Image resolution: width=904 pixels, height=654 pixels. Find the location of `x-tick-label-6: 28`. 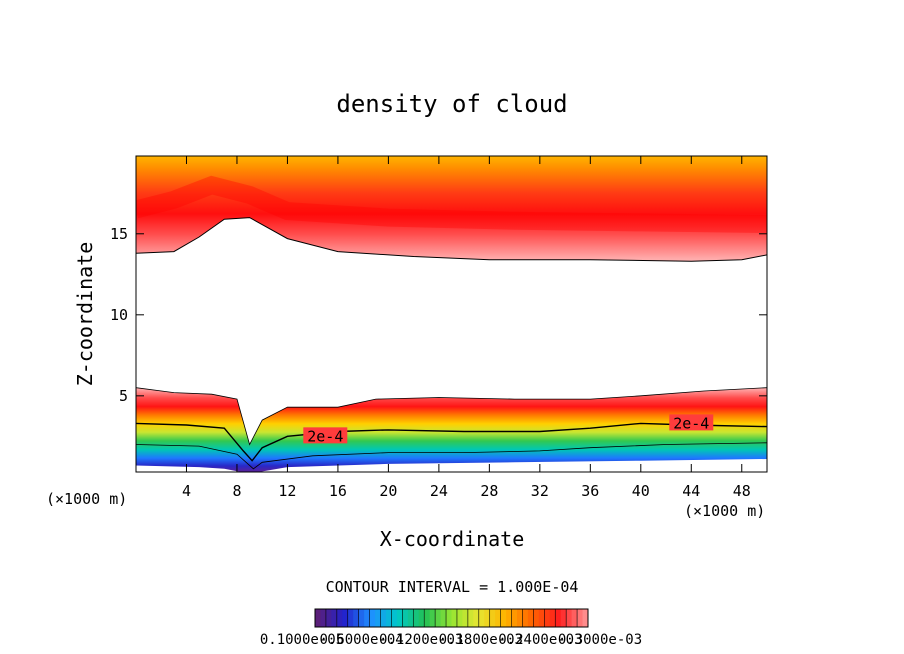

x-tick-label-6: 28 is located at coordinates (489, 491).